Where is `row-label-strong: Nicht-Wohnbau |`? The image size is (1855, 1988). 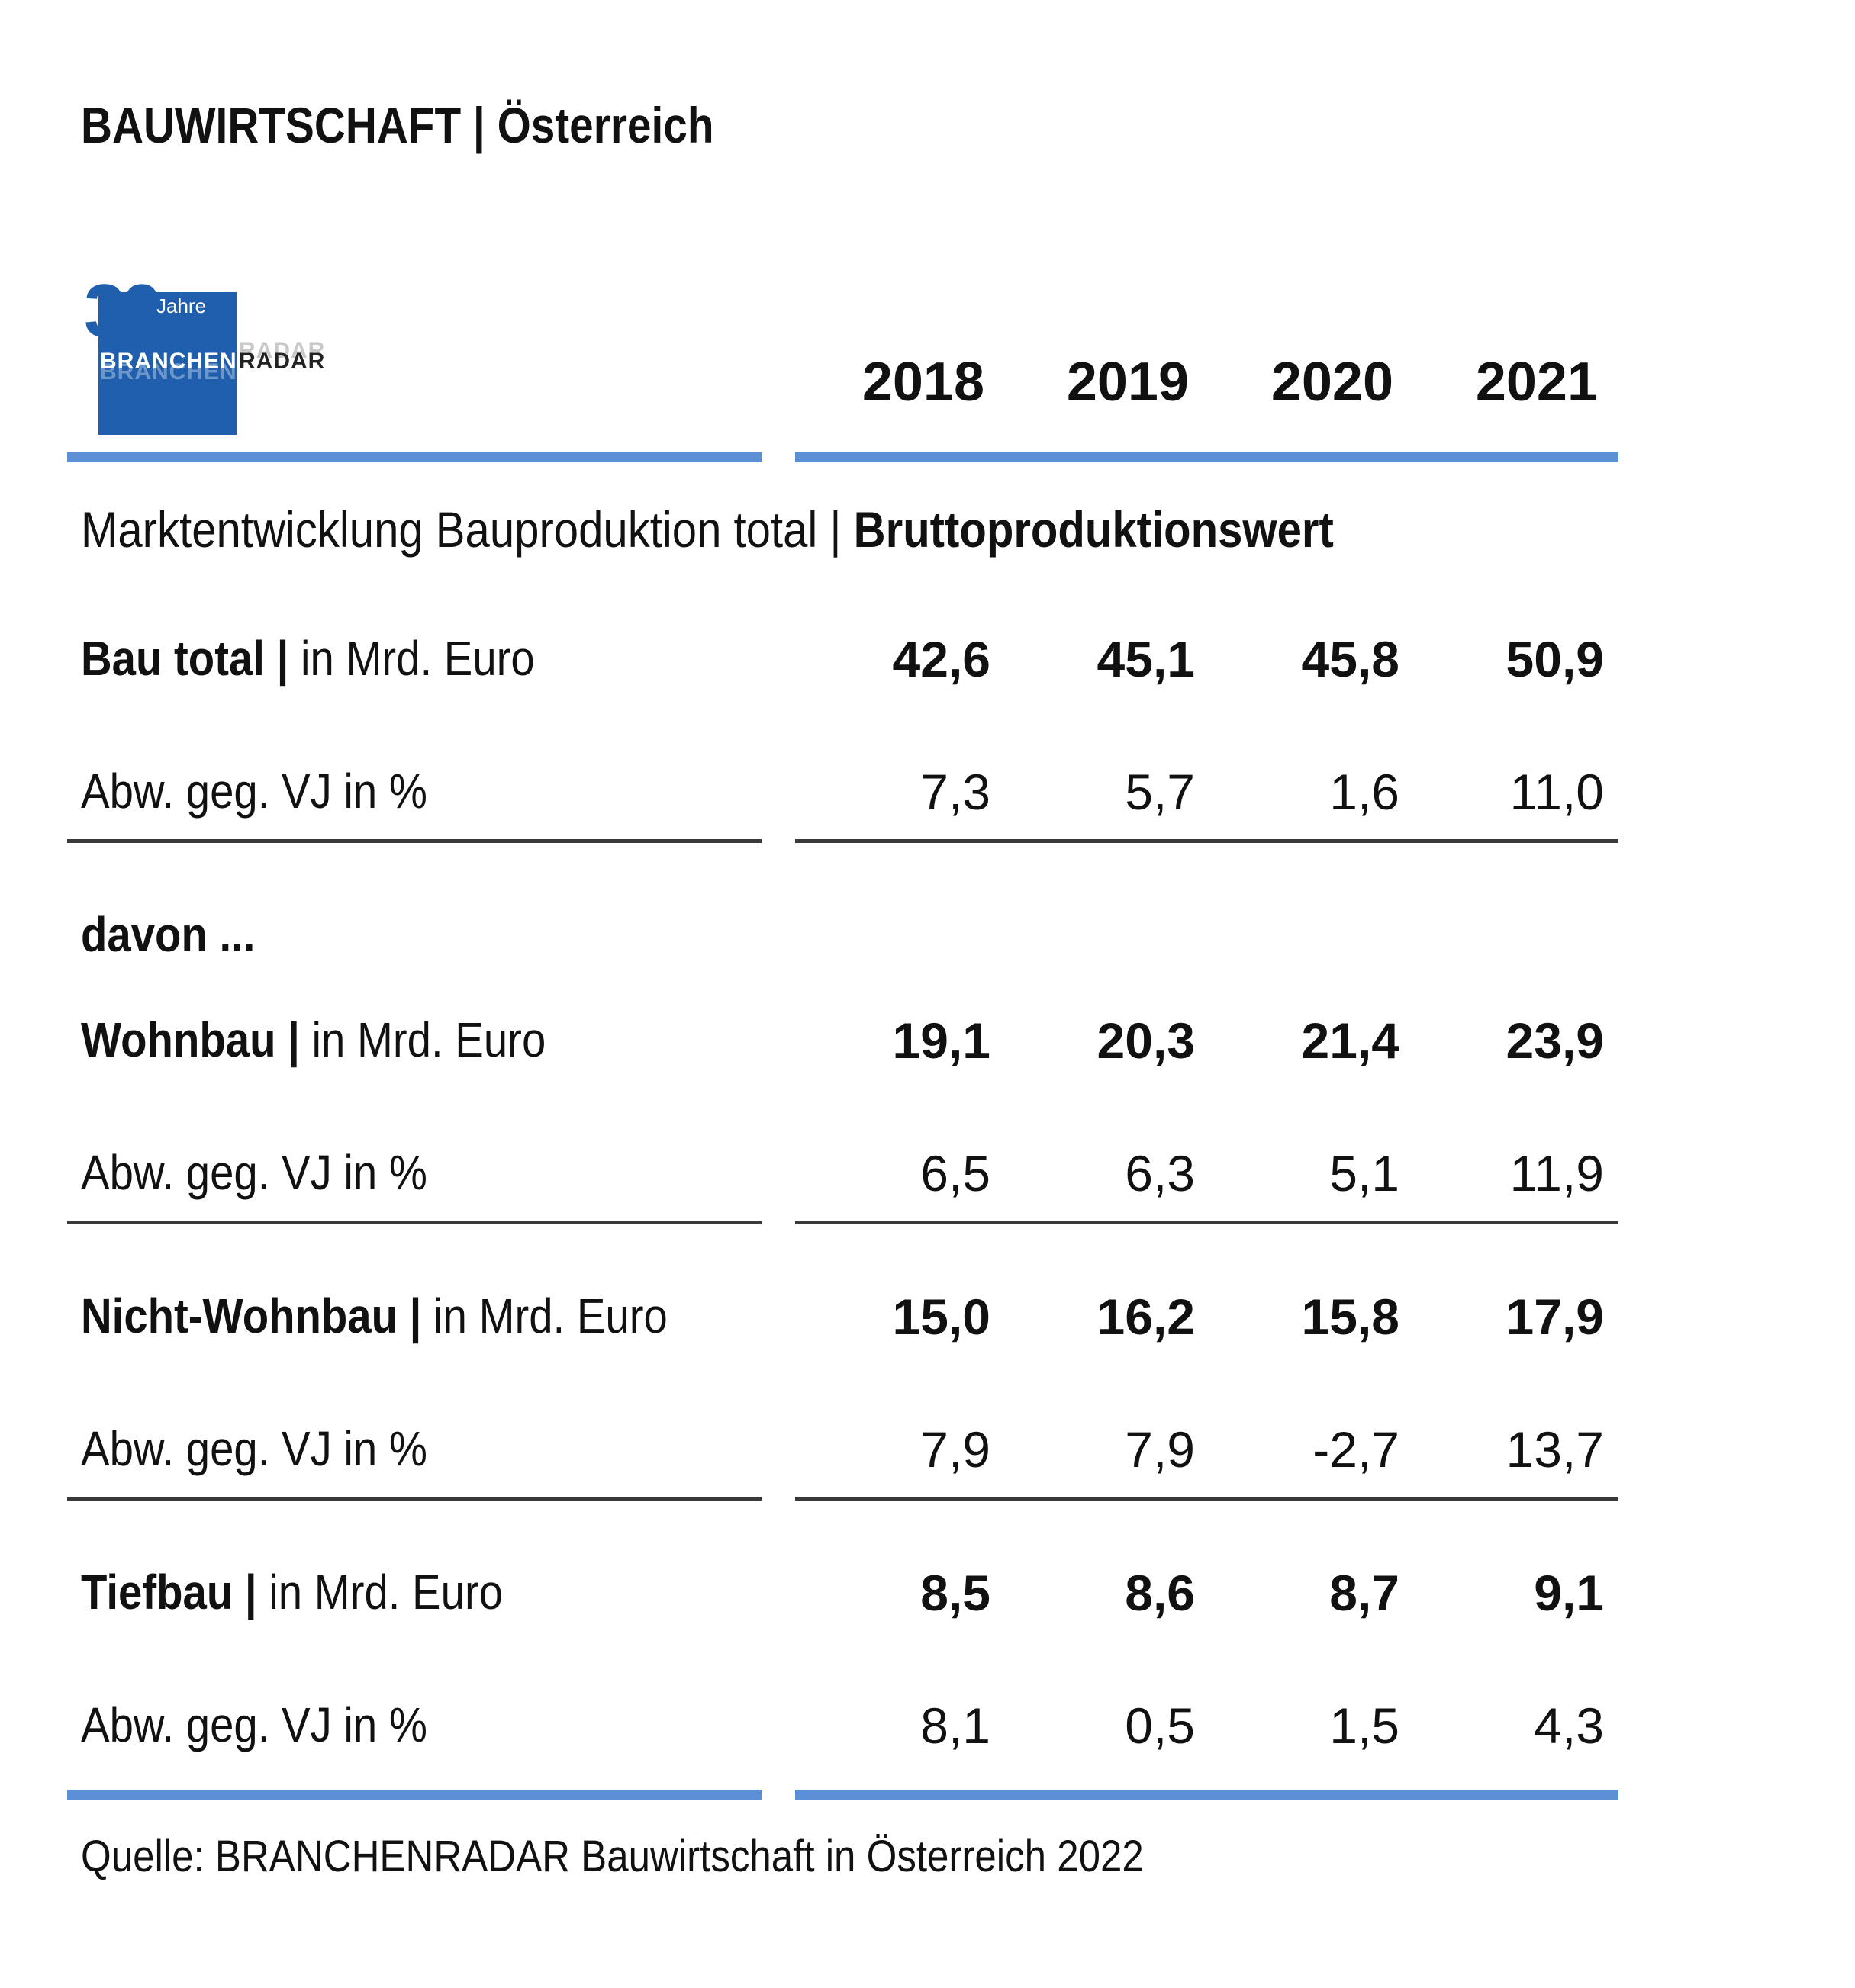
row-label-strong: Nicht-Wohnbau | is located at coordinates (251, 1316).